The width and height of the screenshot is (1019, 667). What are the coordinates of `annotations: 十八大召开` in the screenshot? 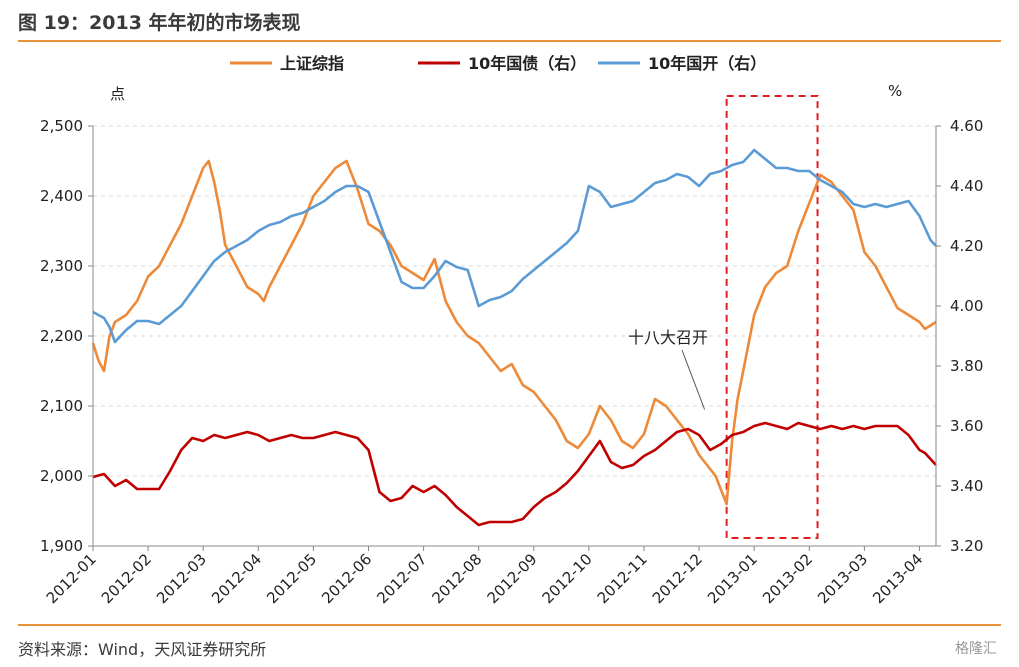 It's located at (668, 369).